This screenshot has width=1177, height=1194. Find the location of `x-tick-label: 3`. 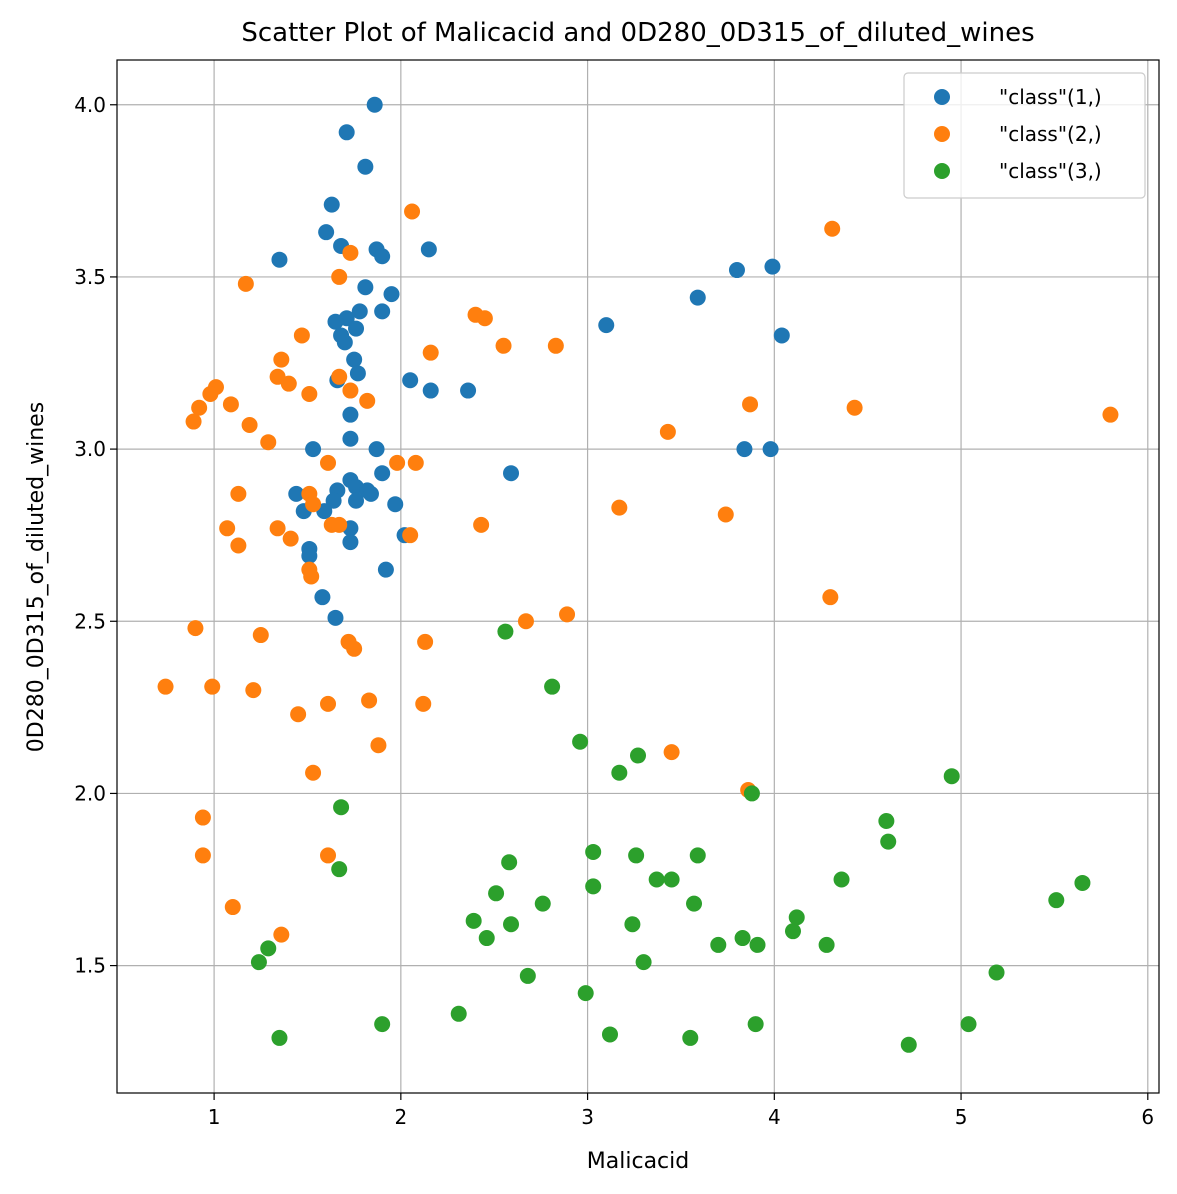

x-tick-label: 3 is located at coordinates (587, 1117).